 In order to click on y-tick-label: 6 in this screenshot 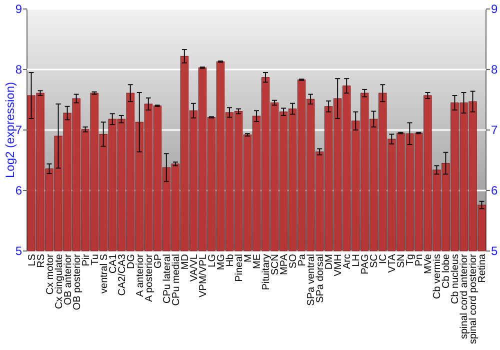, I will do `click(18, 191)`.